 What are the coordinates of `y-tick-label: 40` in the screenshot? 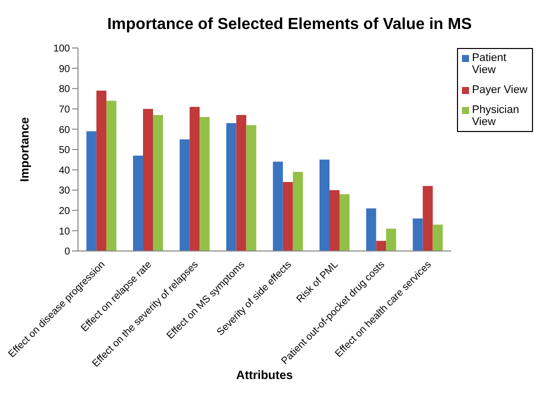 It's located at (64, 170).